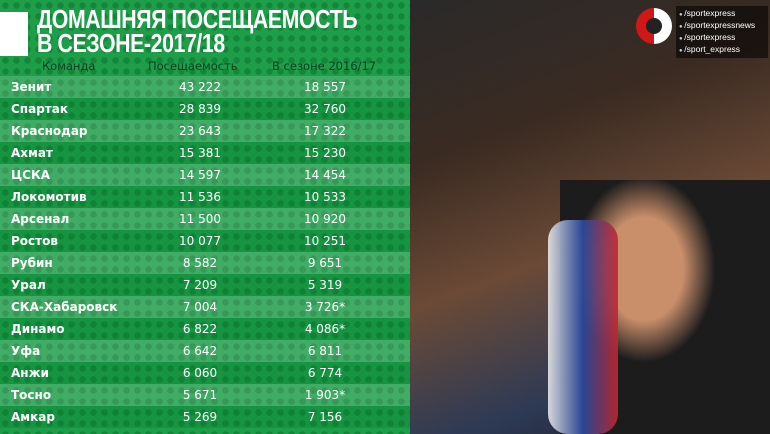 The height and width of the screenshot is (434, 770). I want to click on table-row: Ростов 10 077 10 251, so click(205, 241).